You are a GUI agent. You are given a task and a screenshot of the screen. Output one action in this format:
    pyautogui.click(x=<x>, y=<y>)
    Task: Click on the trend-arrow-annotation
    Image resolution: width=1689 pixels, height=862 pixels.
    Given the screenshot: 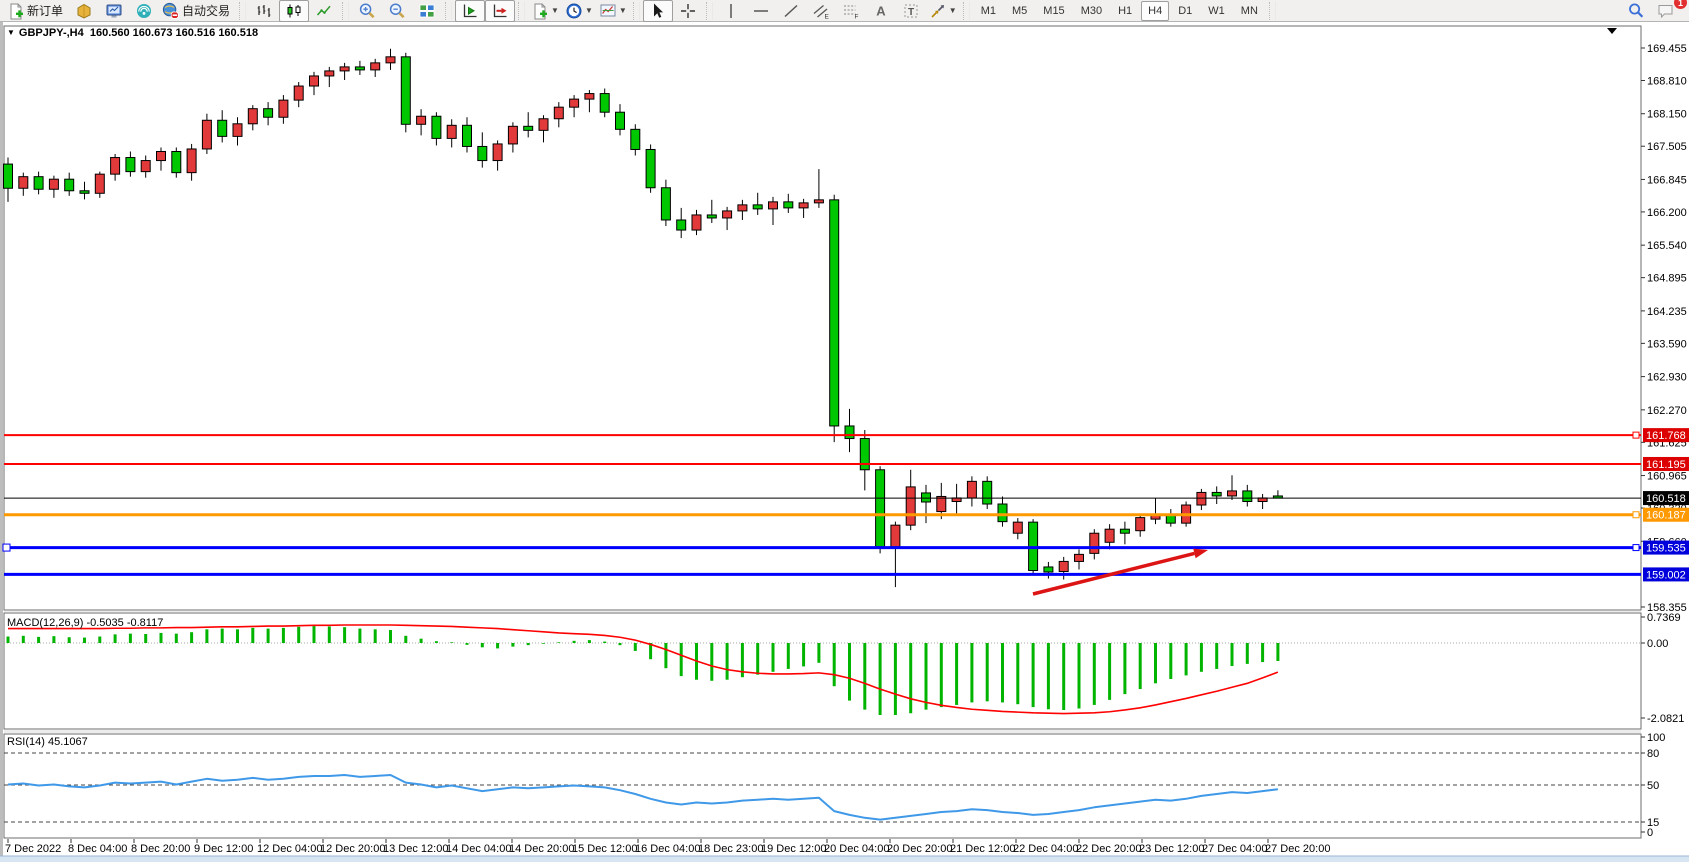 What is the action you would take?
    pyautogui.click(x=1120, y=572)
    